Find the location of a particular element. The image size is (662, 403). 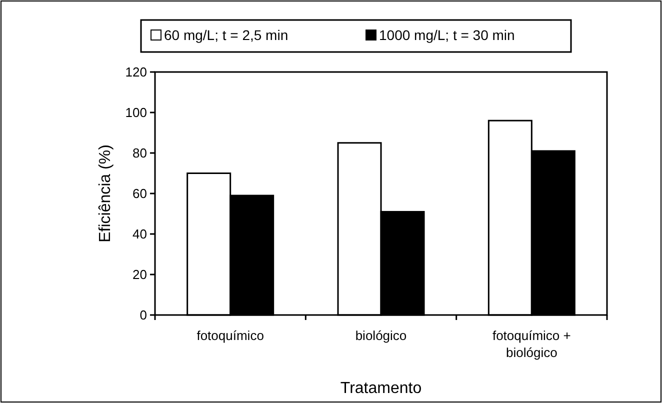

y-tick-label: 0 is located at coordinates (143, 315).